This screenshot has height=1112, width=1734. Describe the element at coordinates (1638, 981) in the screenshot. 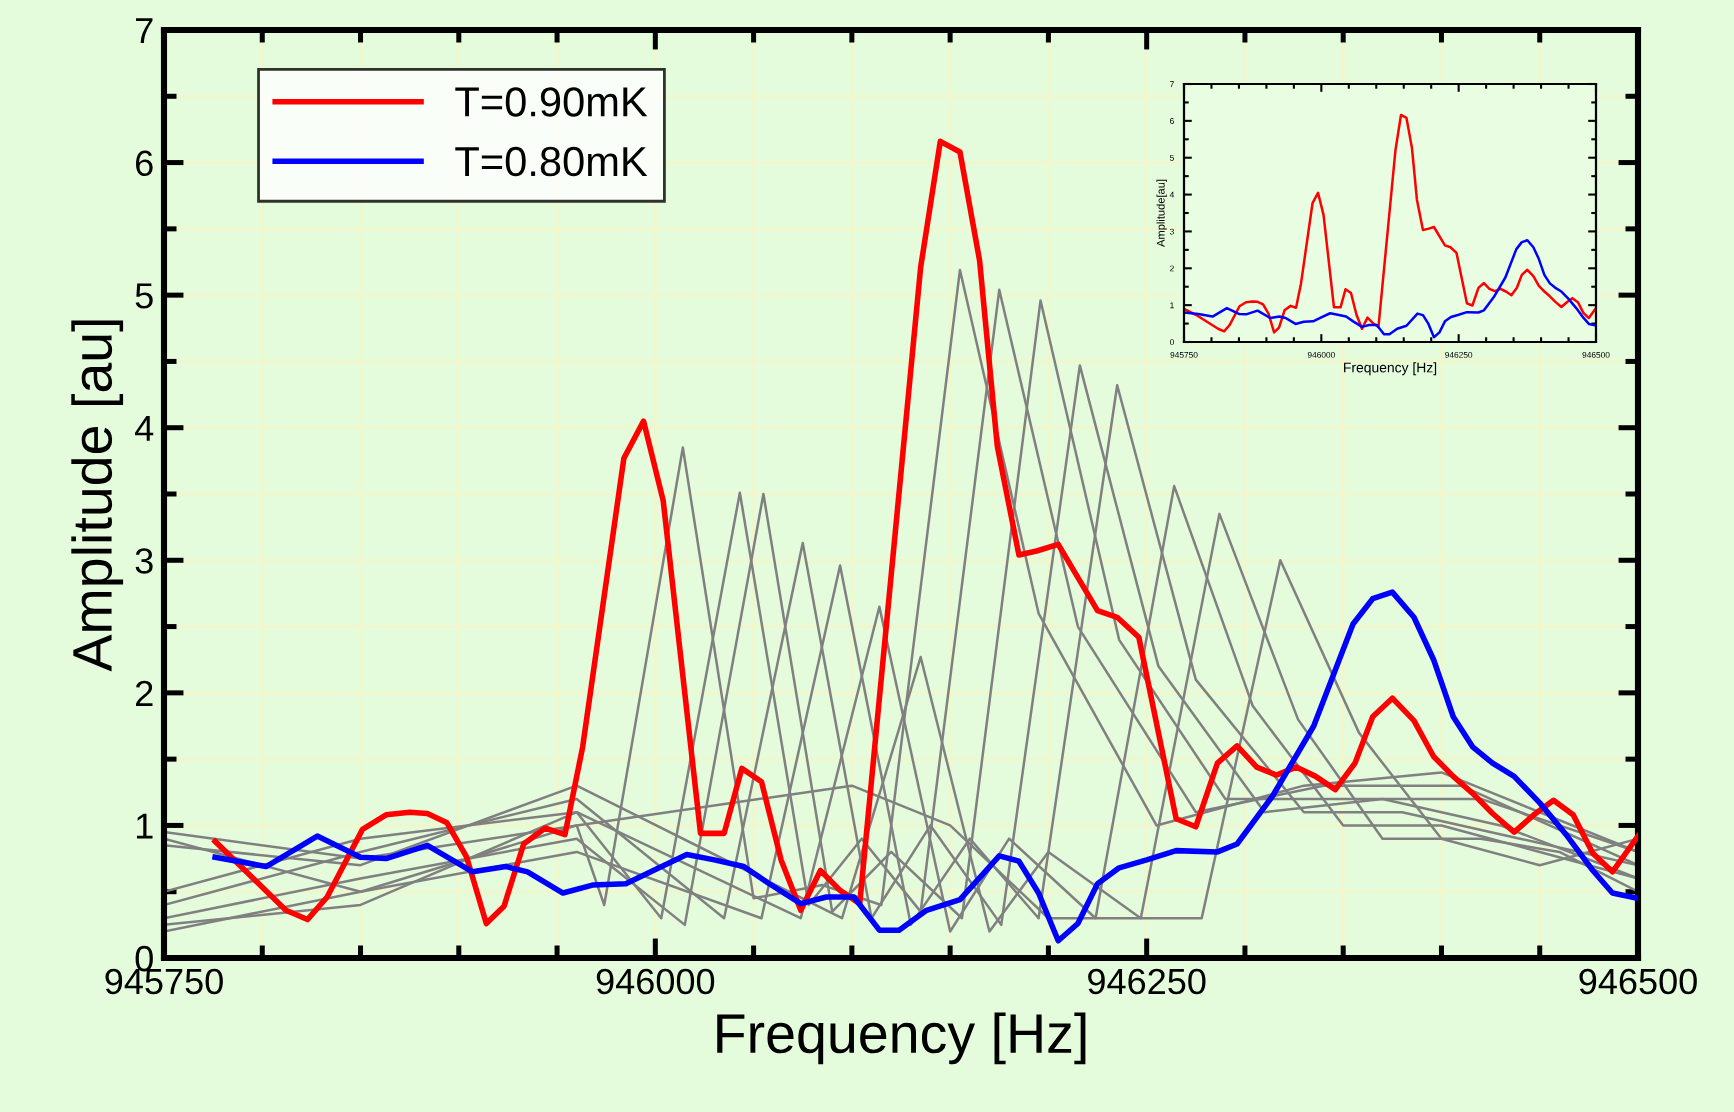

I see `x-tick-label: 946500` at that location.